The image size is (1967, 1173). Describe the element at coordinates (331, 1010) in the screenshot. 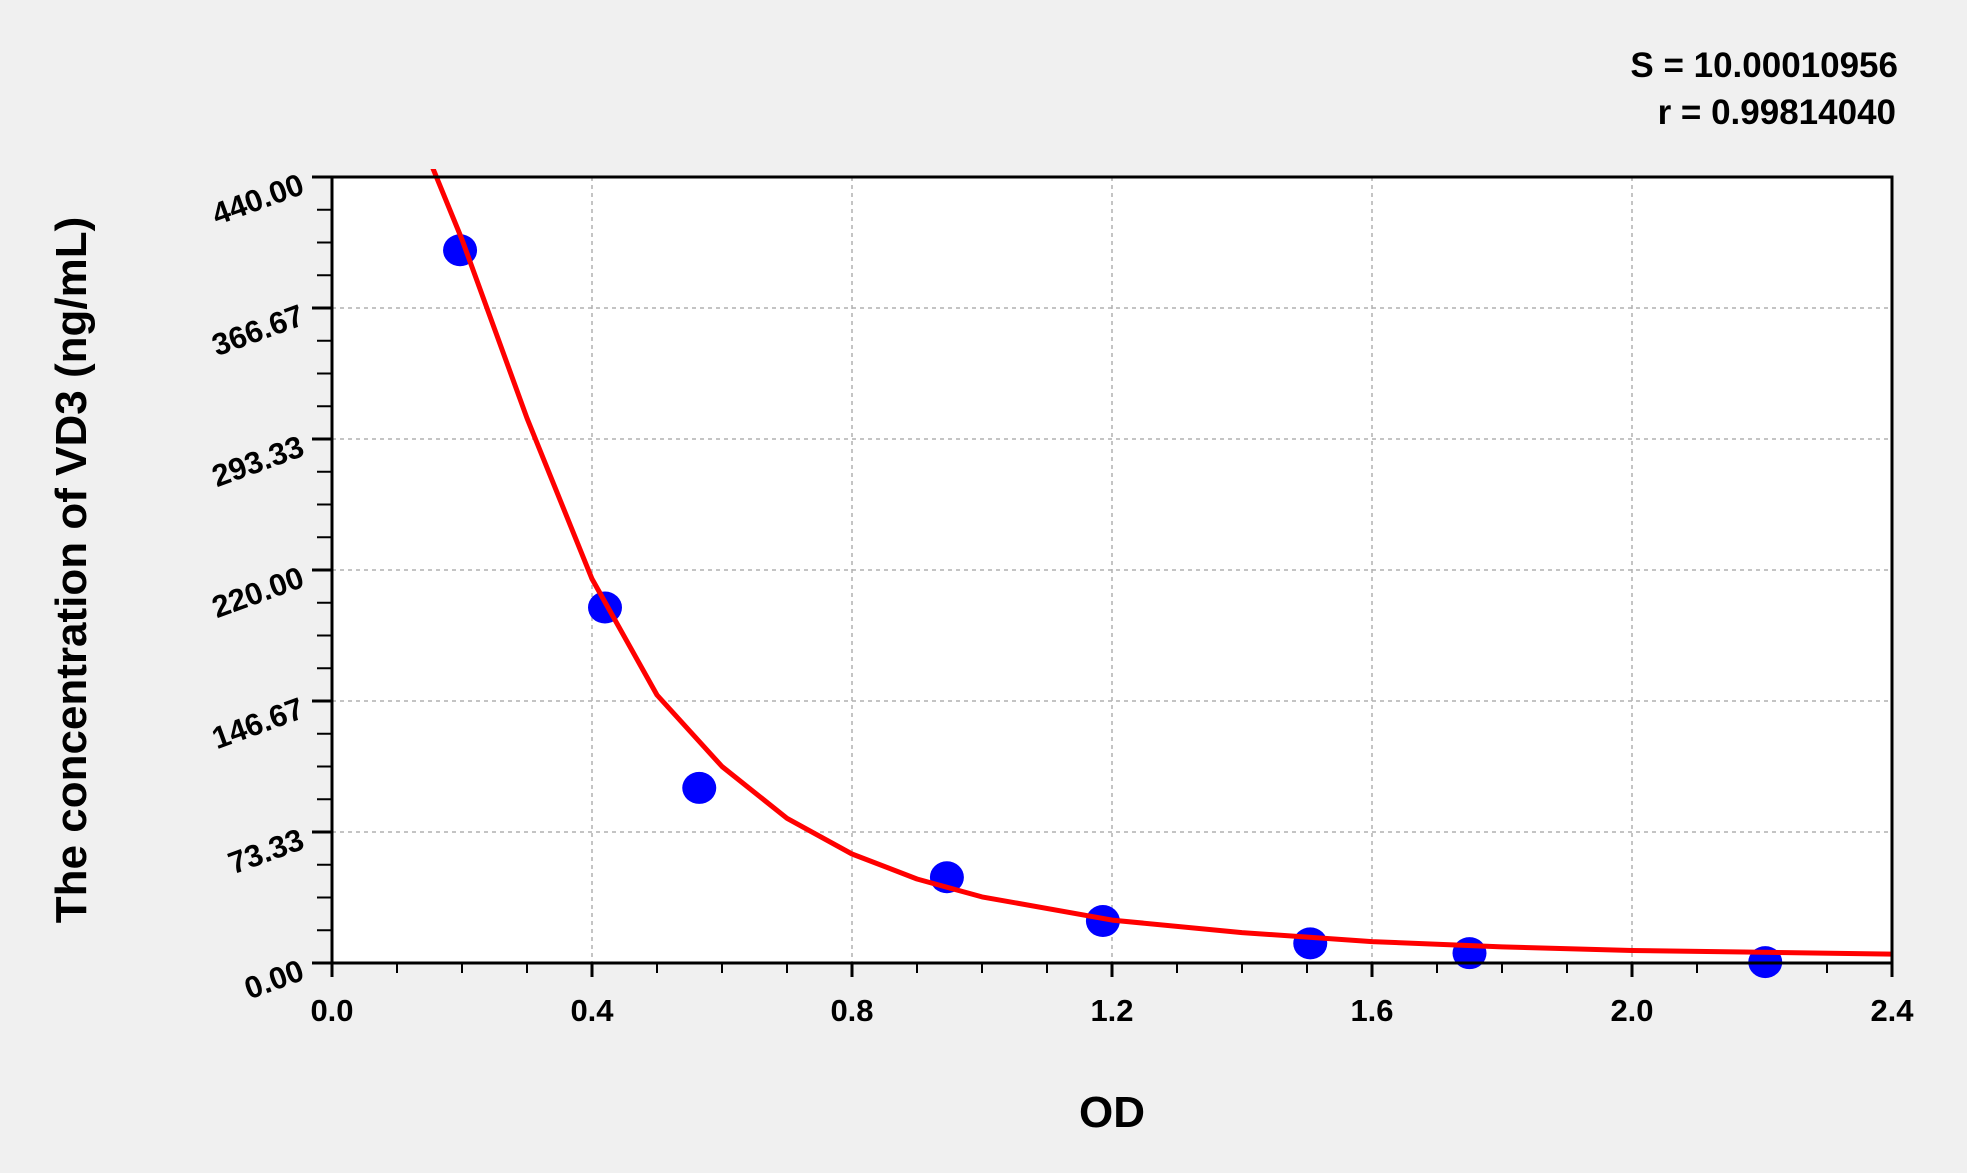

I see `x-tick-label: 0.0` at that location.